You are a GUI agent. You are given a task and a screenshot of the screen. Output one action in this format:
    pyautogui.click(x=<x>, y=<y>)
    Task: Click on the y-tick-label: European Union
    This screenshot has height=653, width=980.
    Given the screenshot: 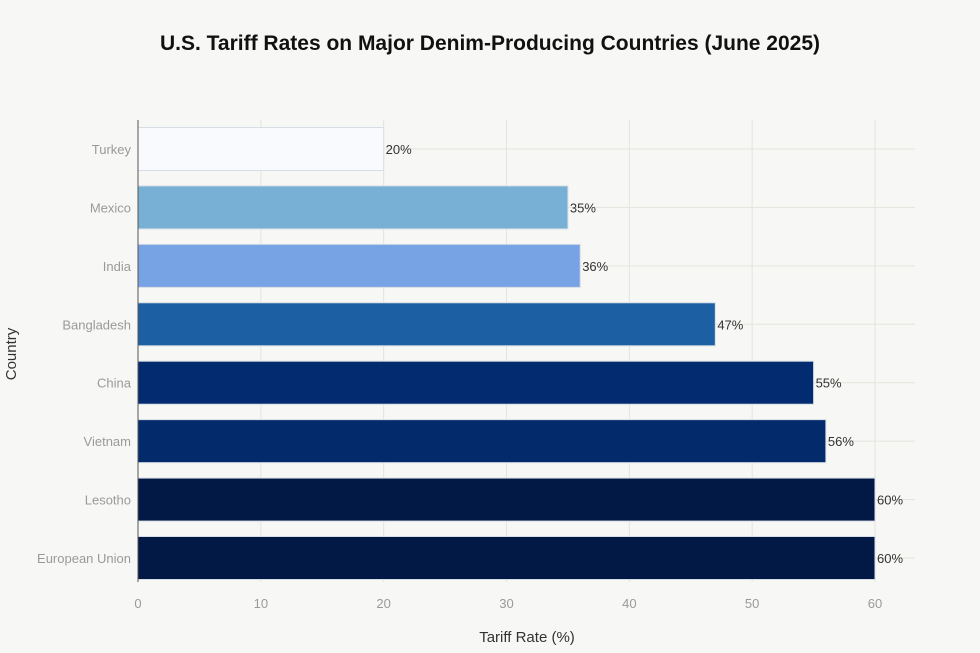 What is the action you would take?
    pyautogui.click(x=84, y=558)
    